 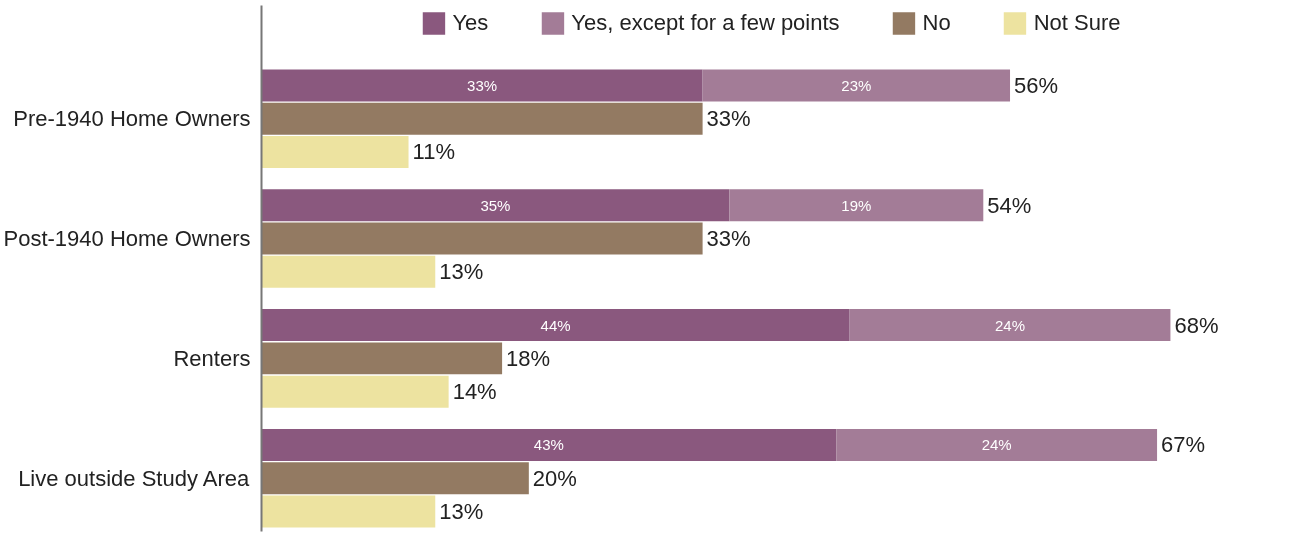 What do you see at coordinates (1183, 445) in the screenshot?
I see `total-label: 67%` at bounding box center [1183, 445].